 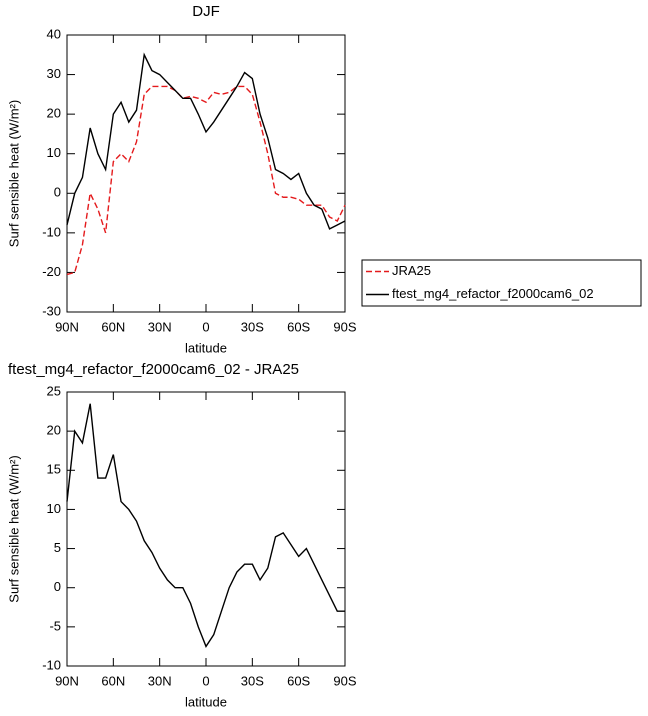 I want to click on legend-label: ftest_mg4_refactor_f2000cam6_02, so click(x=493, y=293).